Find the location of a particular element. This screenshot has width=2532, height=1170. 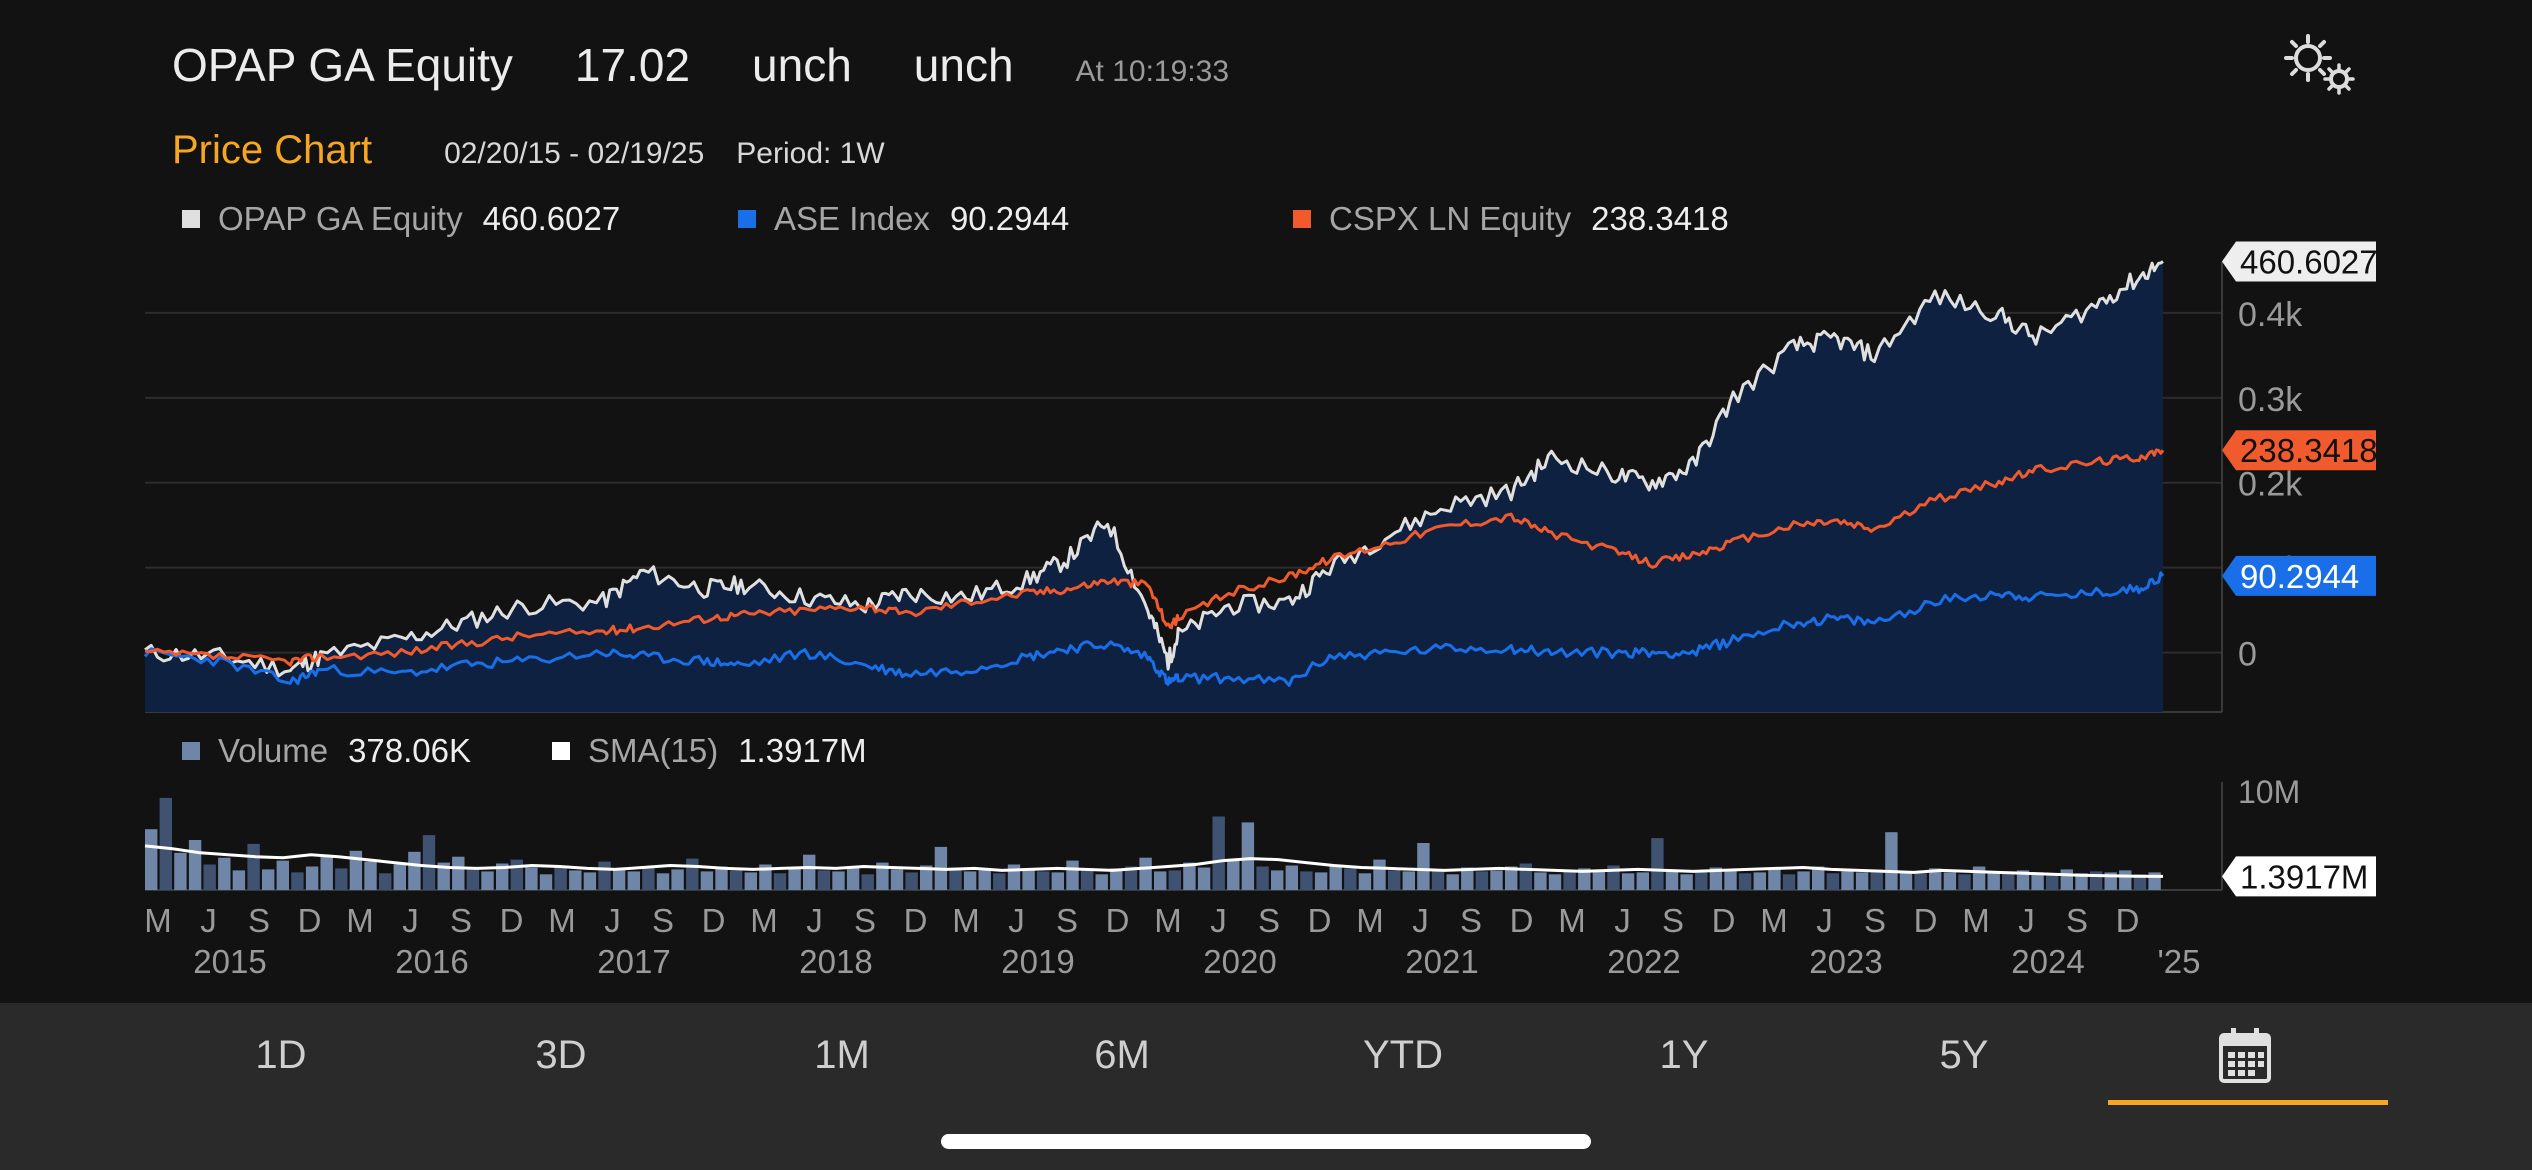

legend-value: 1.3917M is located at coordinates (802, 750).